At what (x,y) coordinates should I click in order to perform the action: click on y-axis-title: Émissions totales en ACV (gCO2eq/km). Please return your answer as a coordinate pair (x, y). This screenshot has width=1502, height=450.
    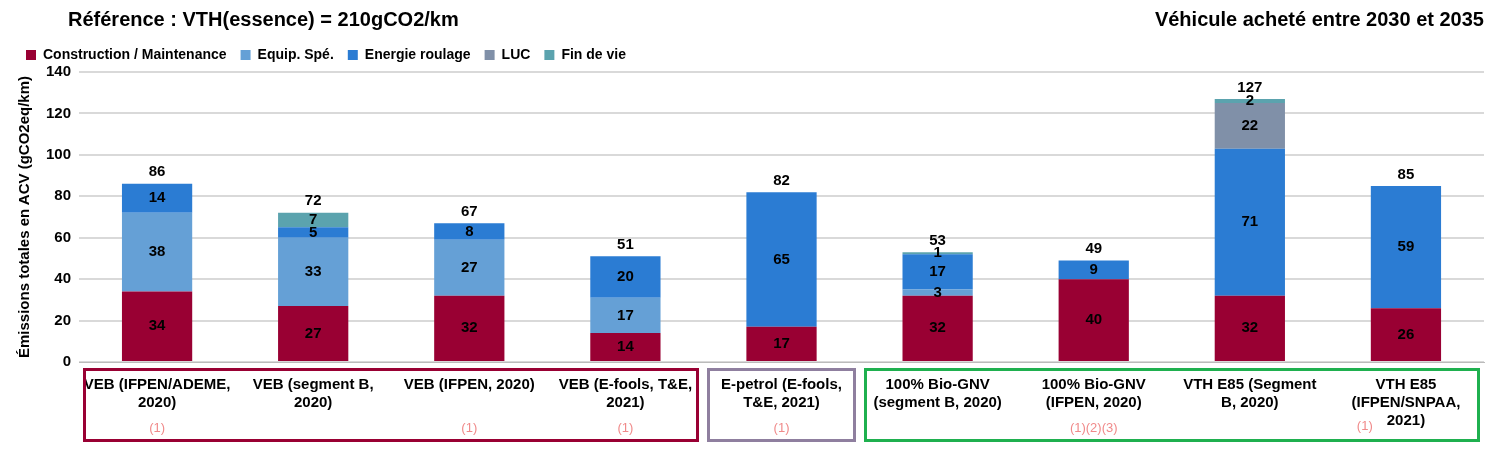
    Looking at the image, I should click on (24, 217).